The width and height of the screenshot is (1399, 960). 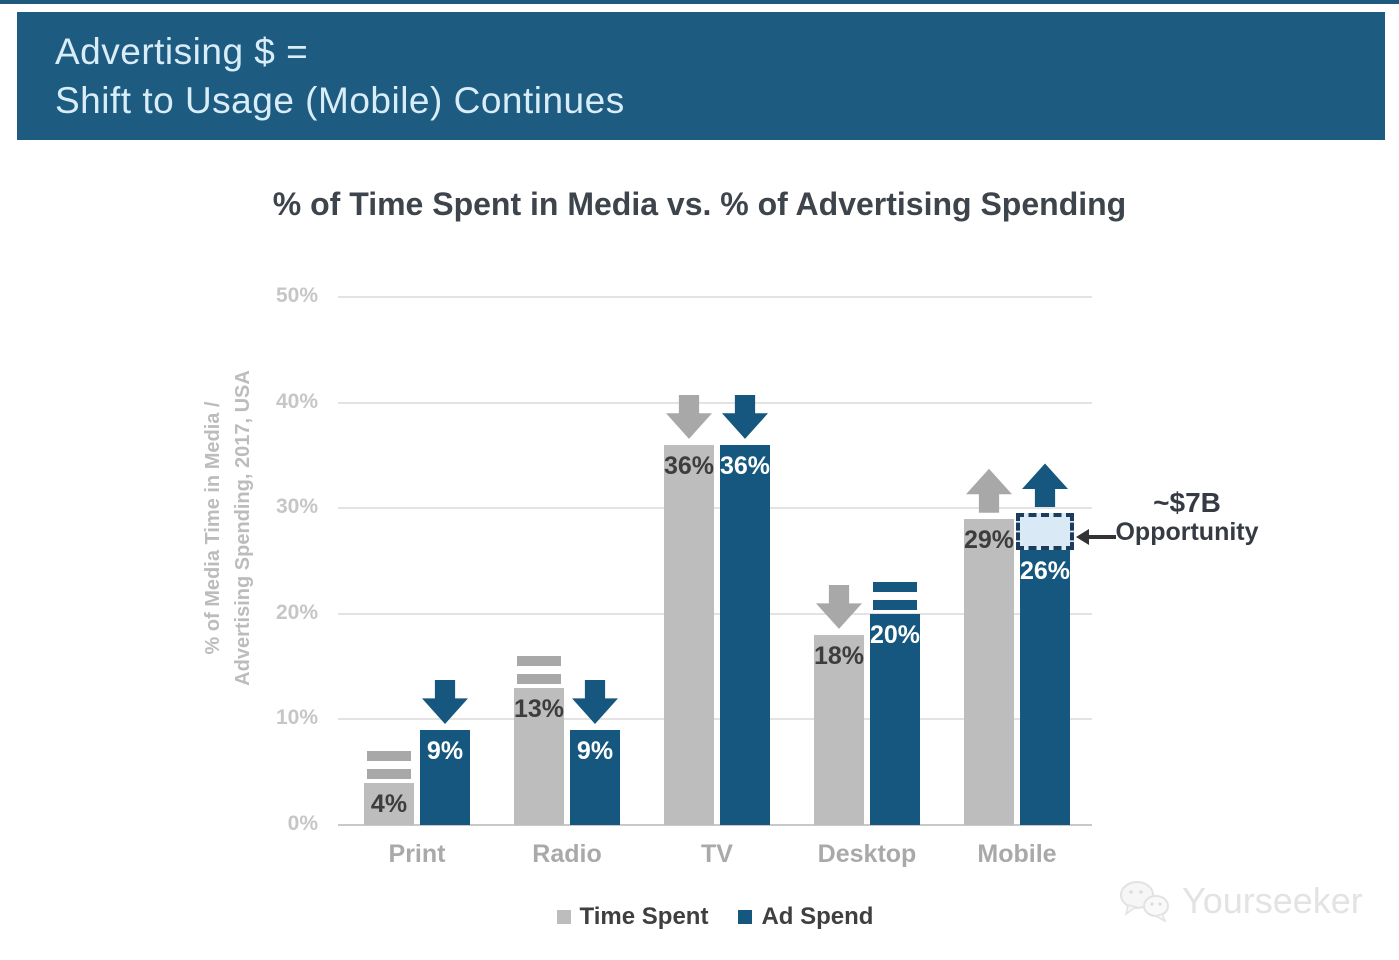 What do you see at coordinates (1272, 900) in the screenshot?
I see `watermark-text: Yourseeker` at bounding box center [1272, 900].